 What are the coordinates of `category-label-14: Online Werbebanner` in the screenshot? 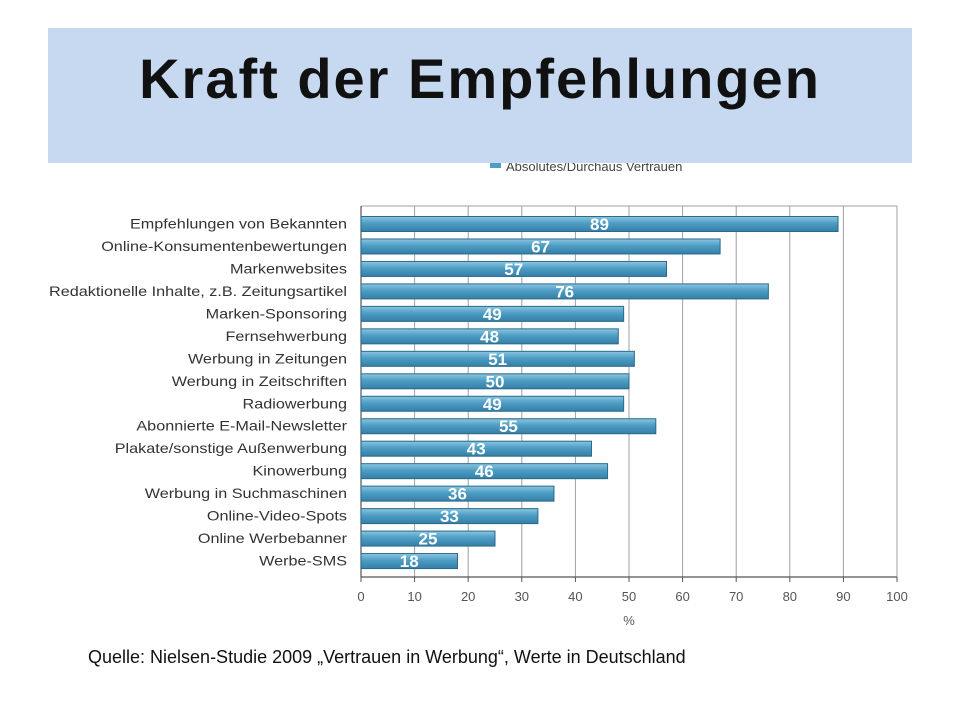 It's located at (272, 539).